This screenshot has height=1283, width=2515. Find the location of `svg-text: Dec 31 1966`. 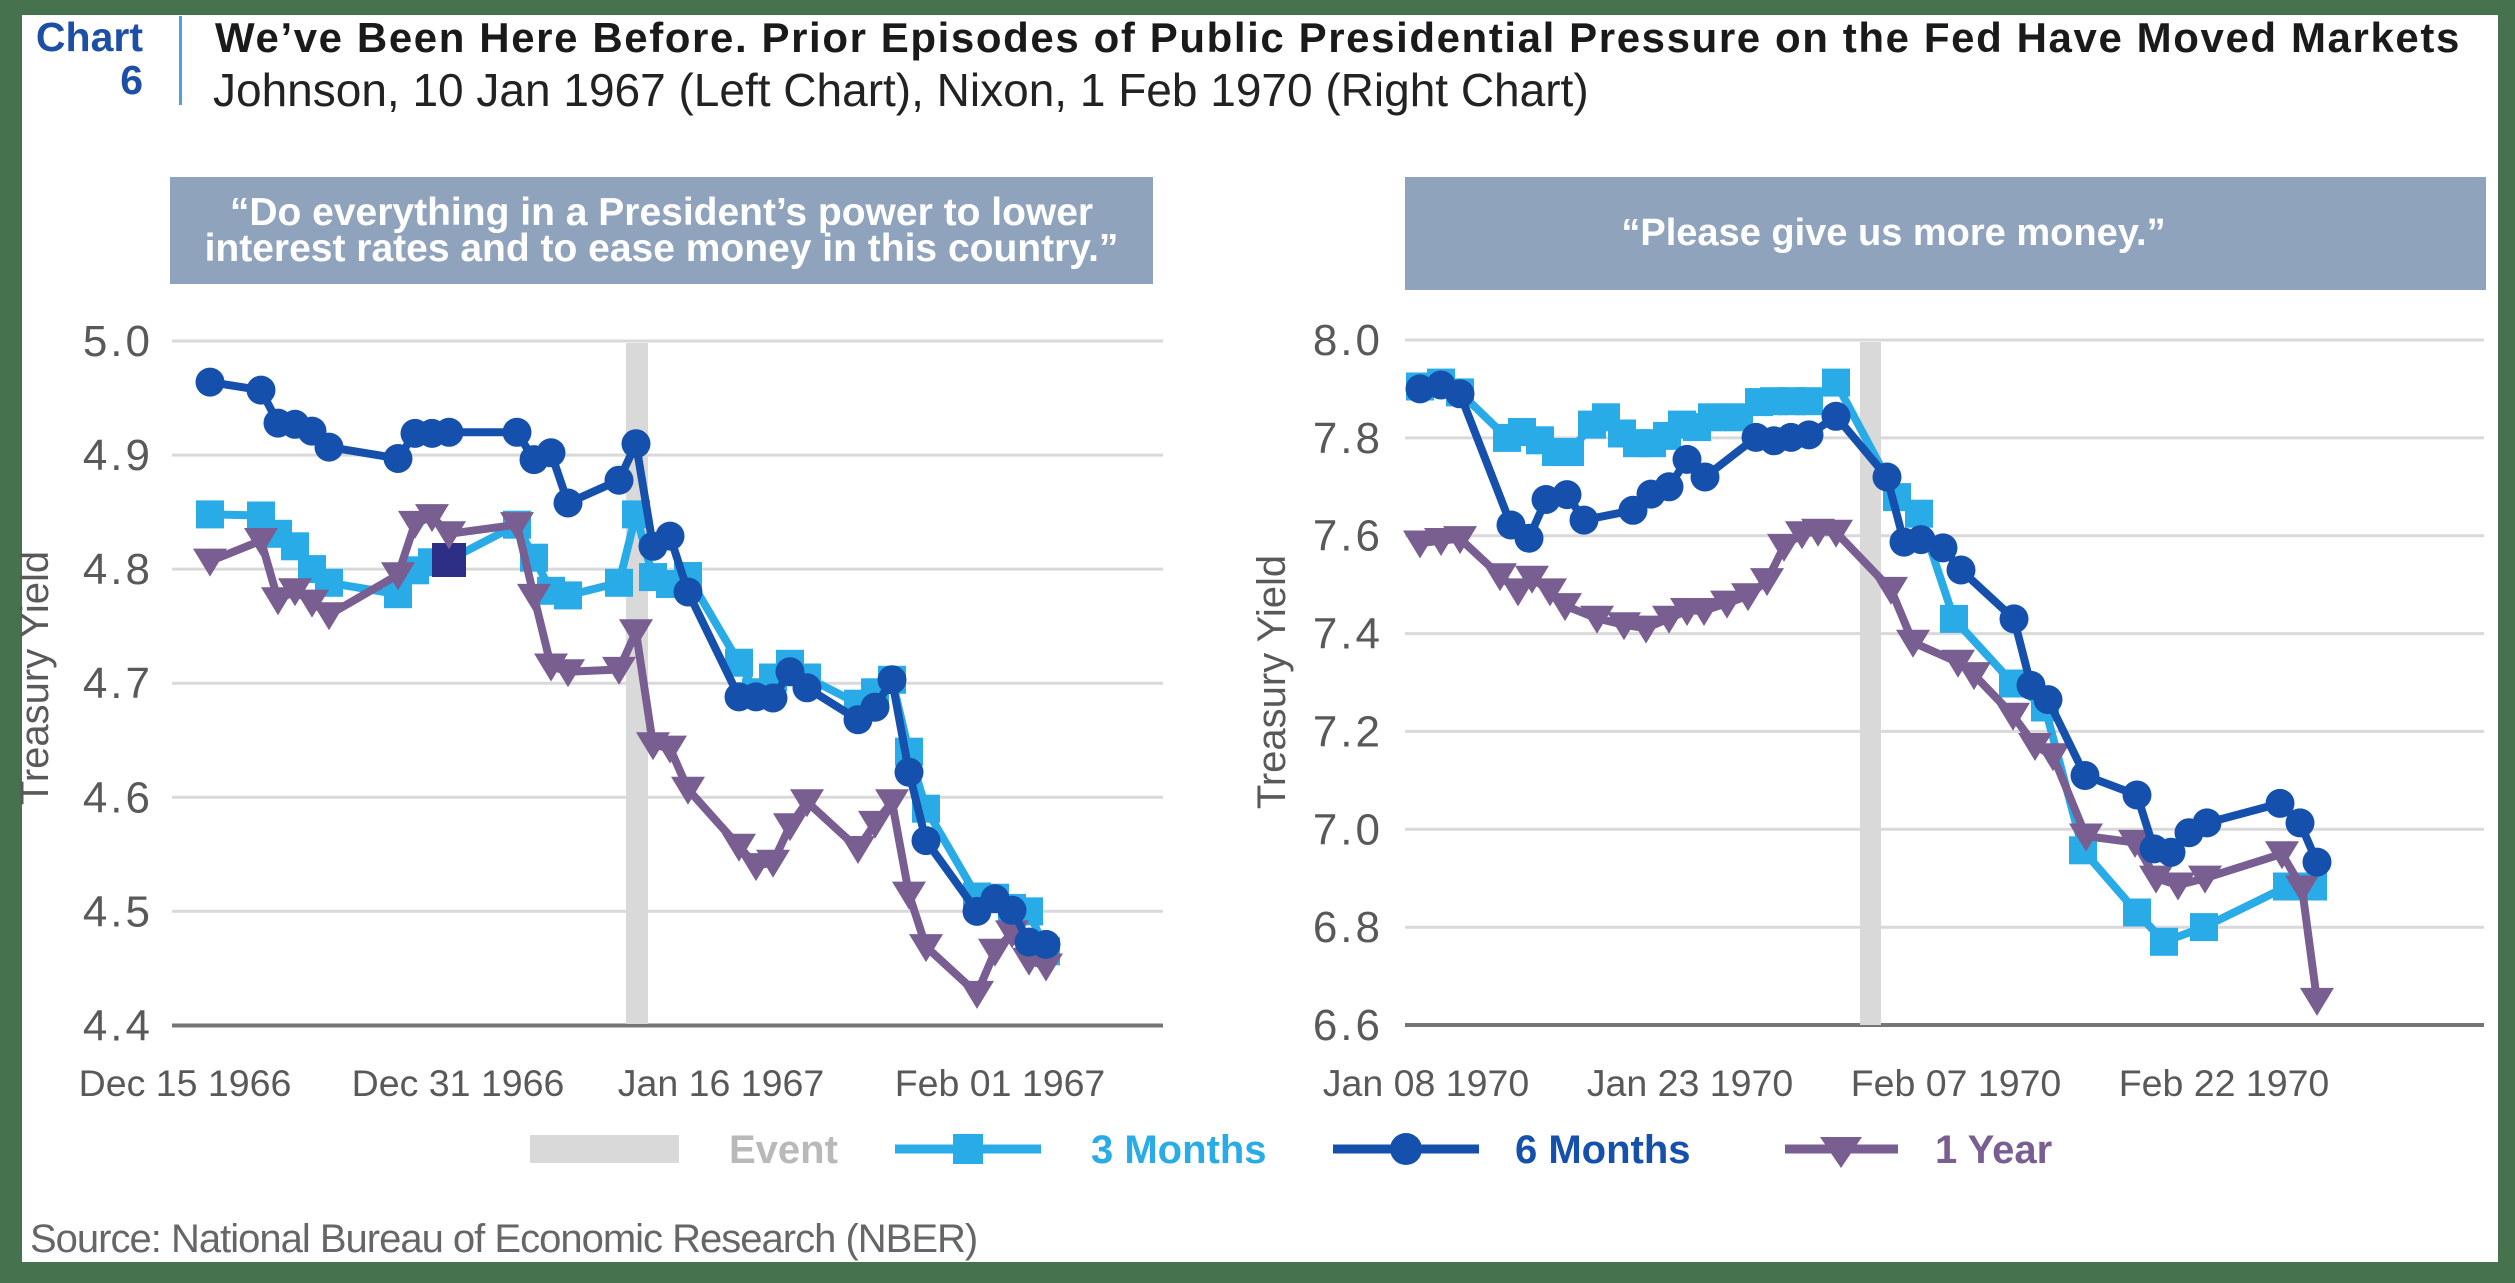

svg-text: Dec 31 1966 is located at coordinates (458, 1083).